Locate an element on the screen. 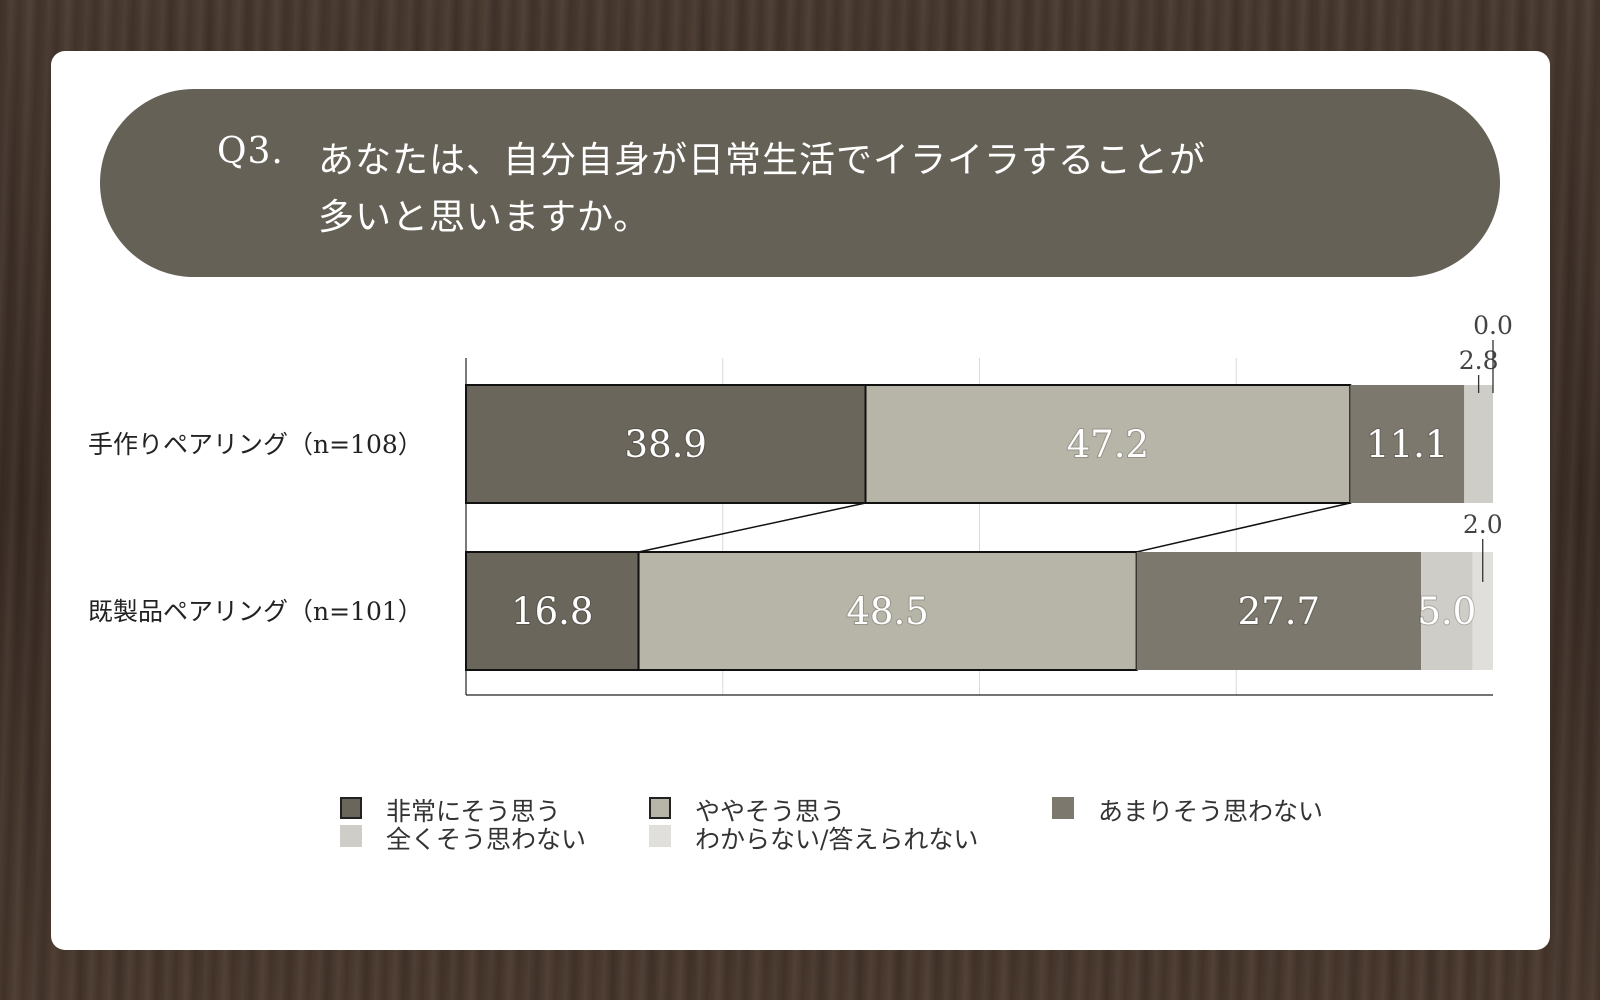  data-label: 48.5 is located at coordinates (887, 611).